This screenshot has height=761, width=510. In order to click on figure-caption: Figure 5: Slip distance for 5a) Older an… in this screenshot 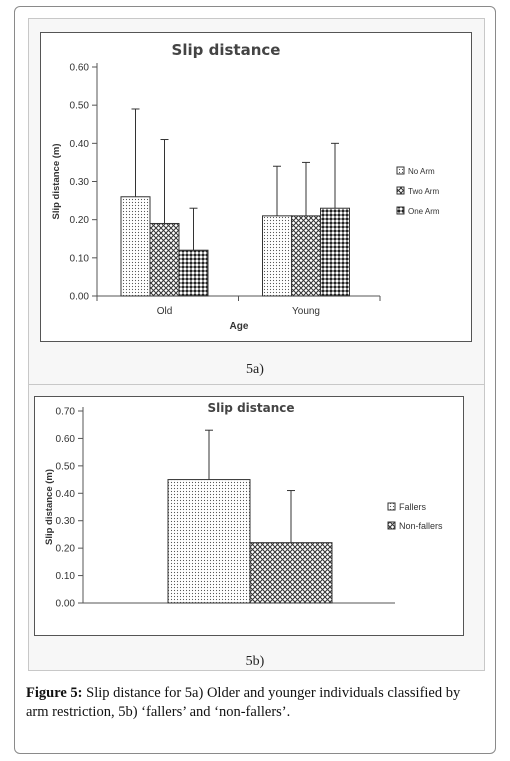, I will do `click(256, 703)`.